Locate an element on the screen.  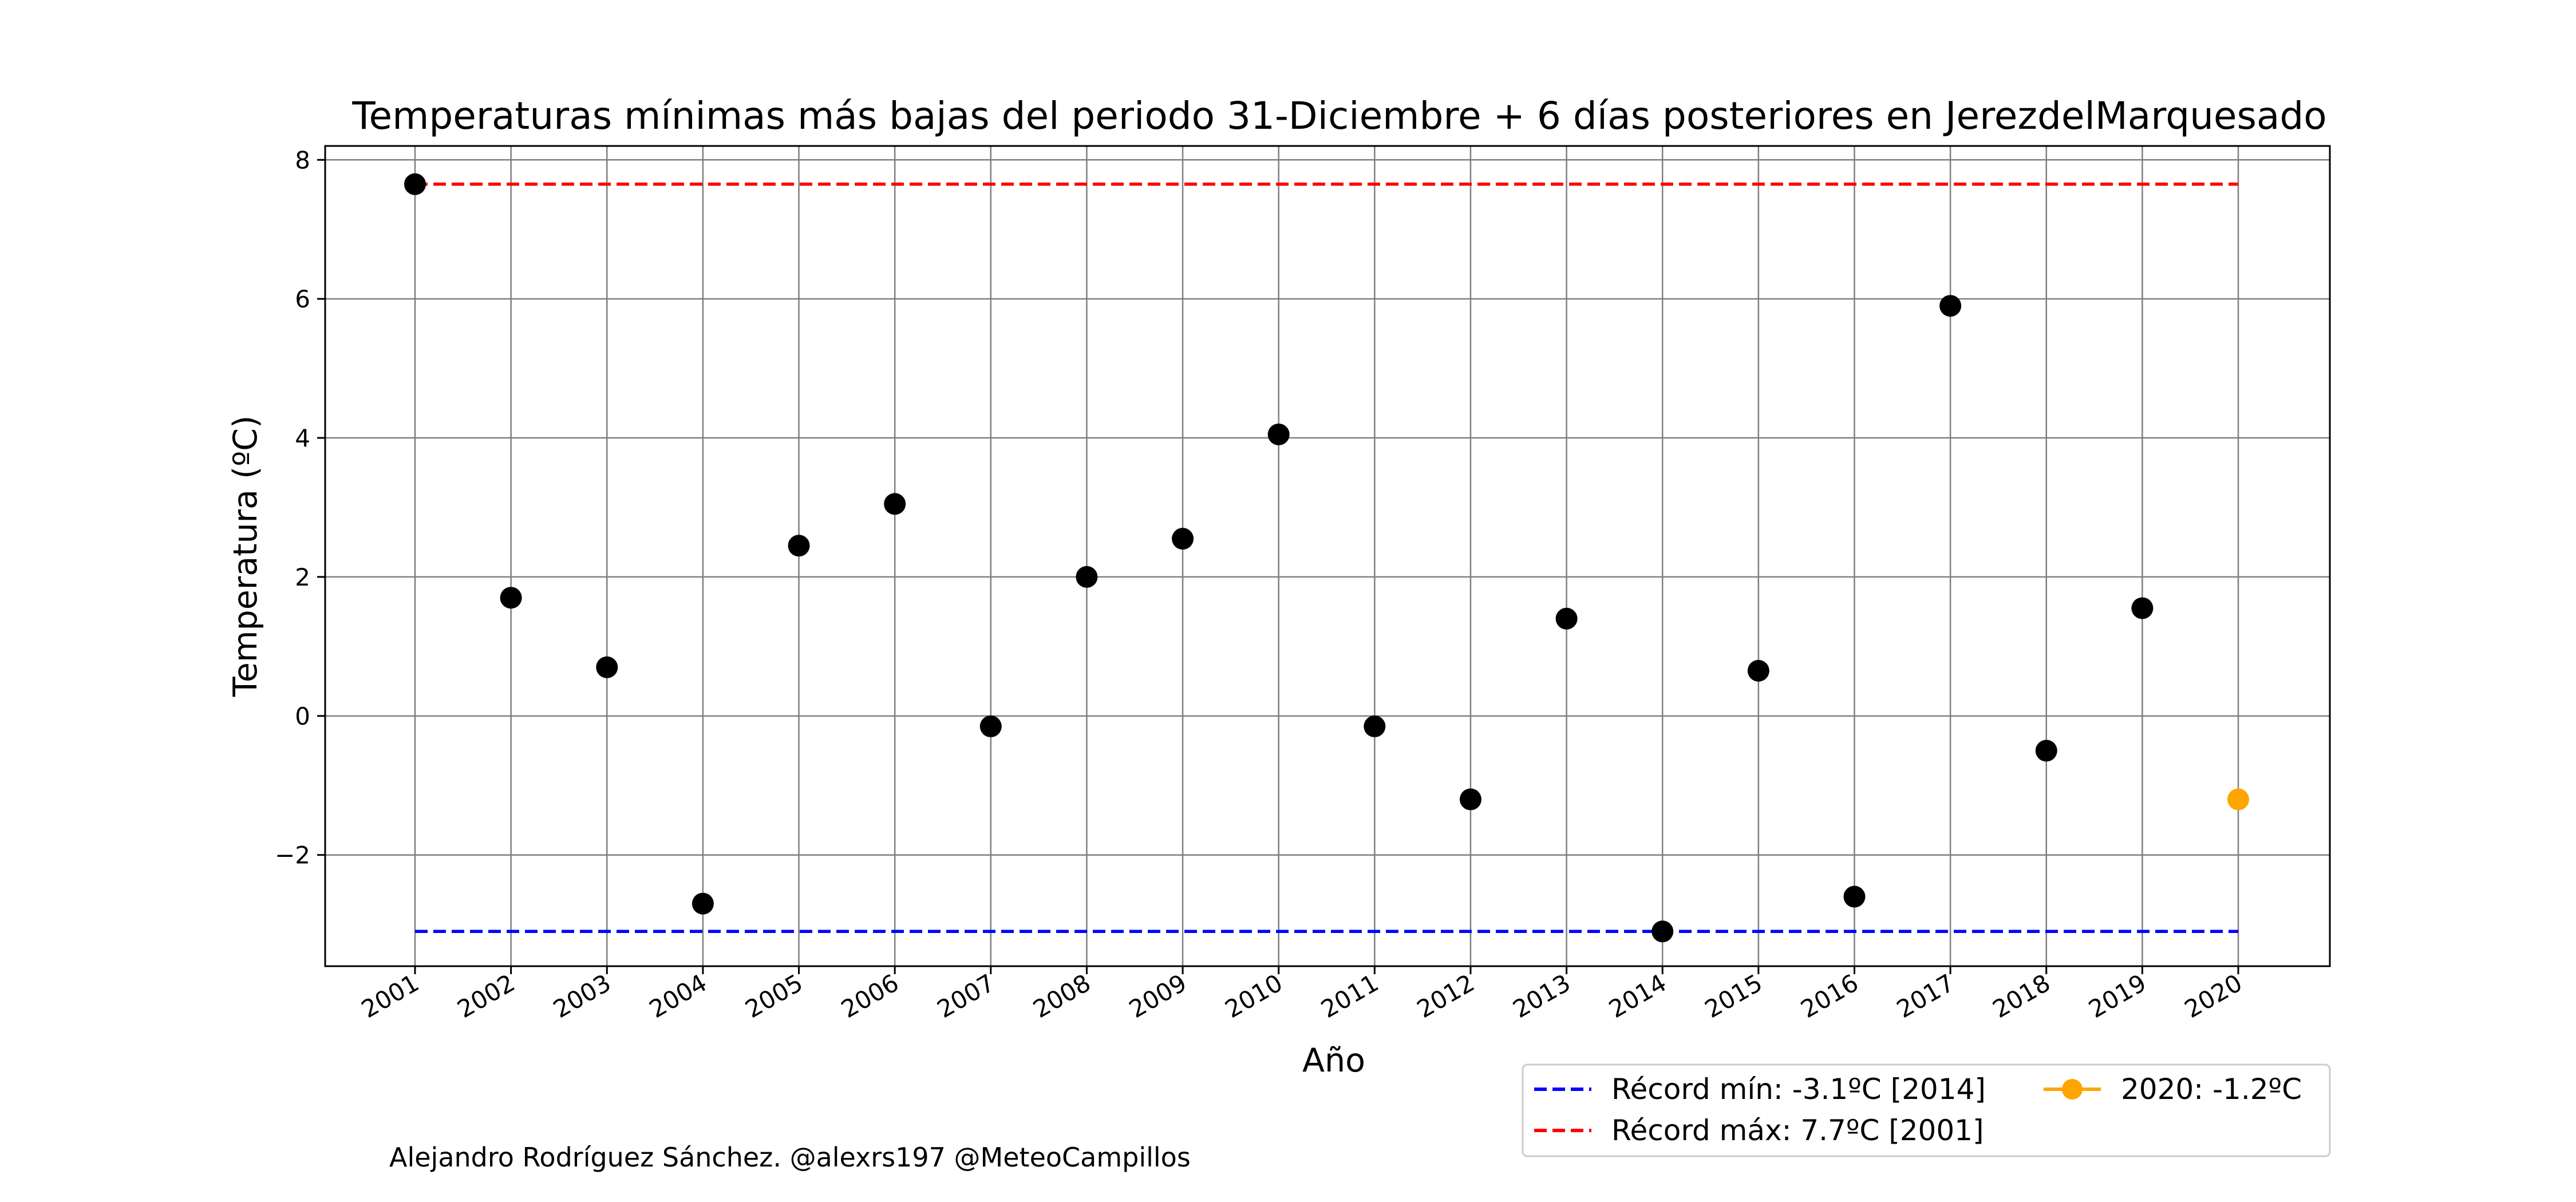
y-axis: 8 6 4 2 0 −2 is located at coordinates (300, 508).